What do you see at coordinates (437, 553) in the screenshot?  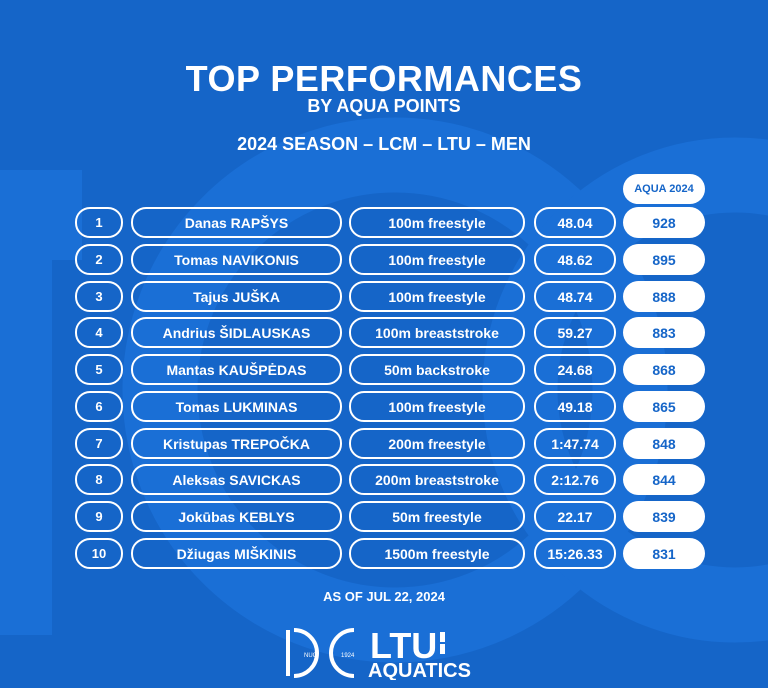 I see `event-cell: 1500m freestyle` at bounding box center [437, 553].